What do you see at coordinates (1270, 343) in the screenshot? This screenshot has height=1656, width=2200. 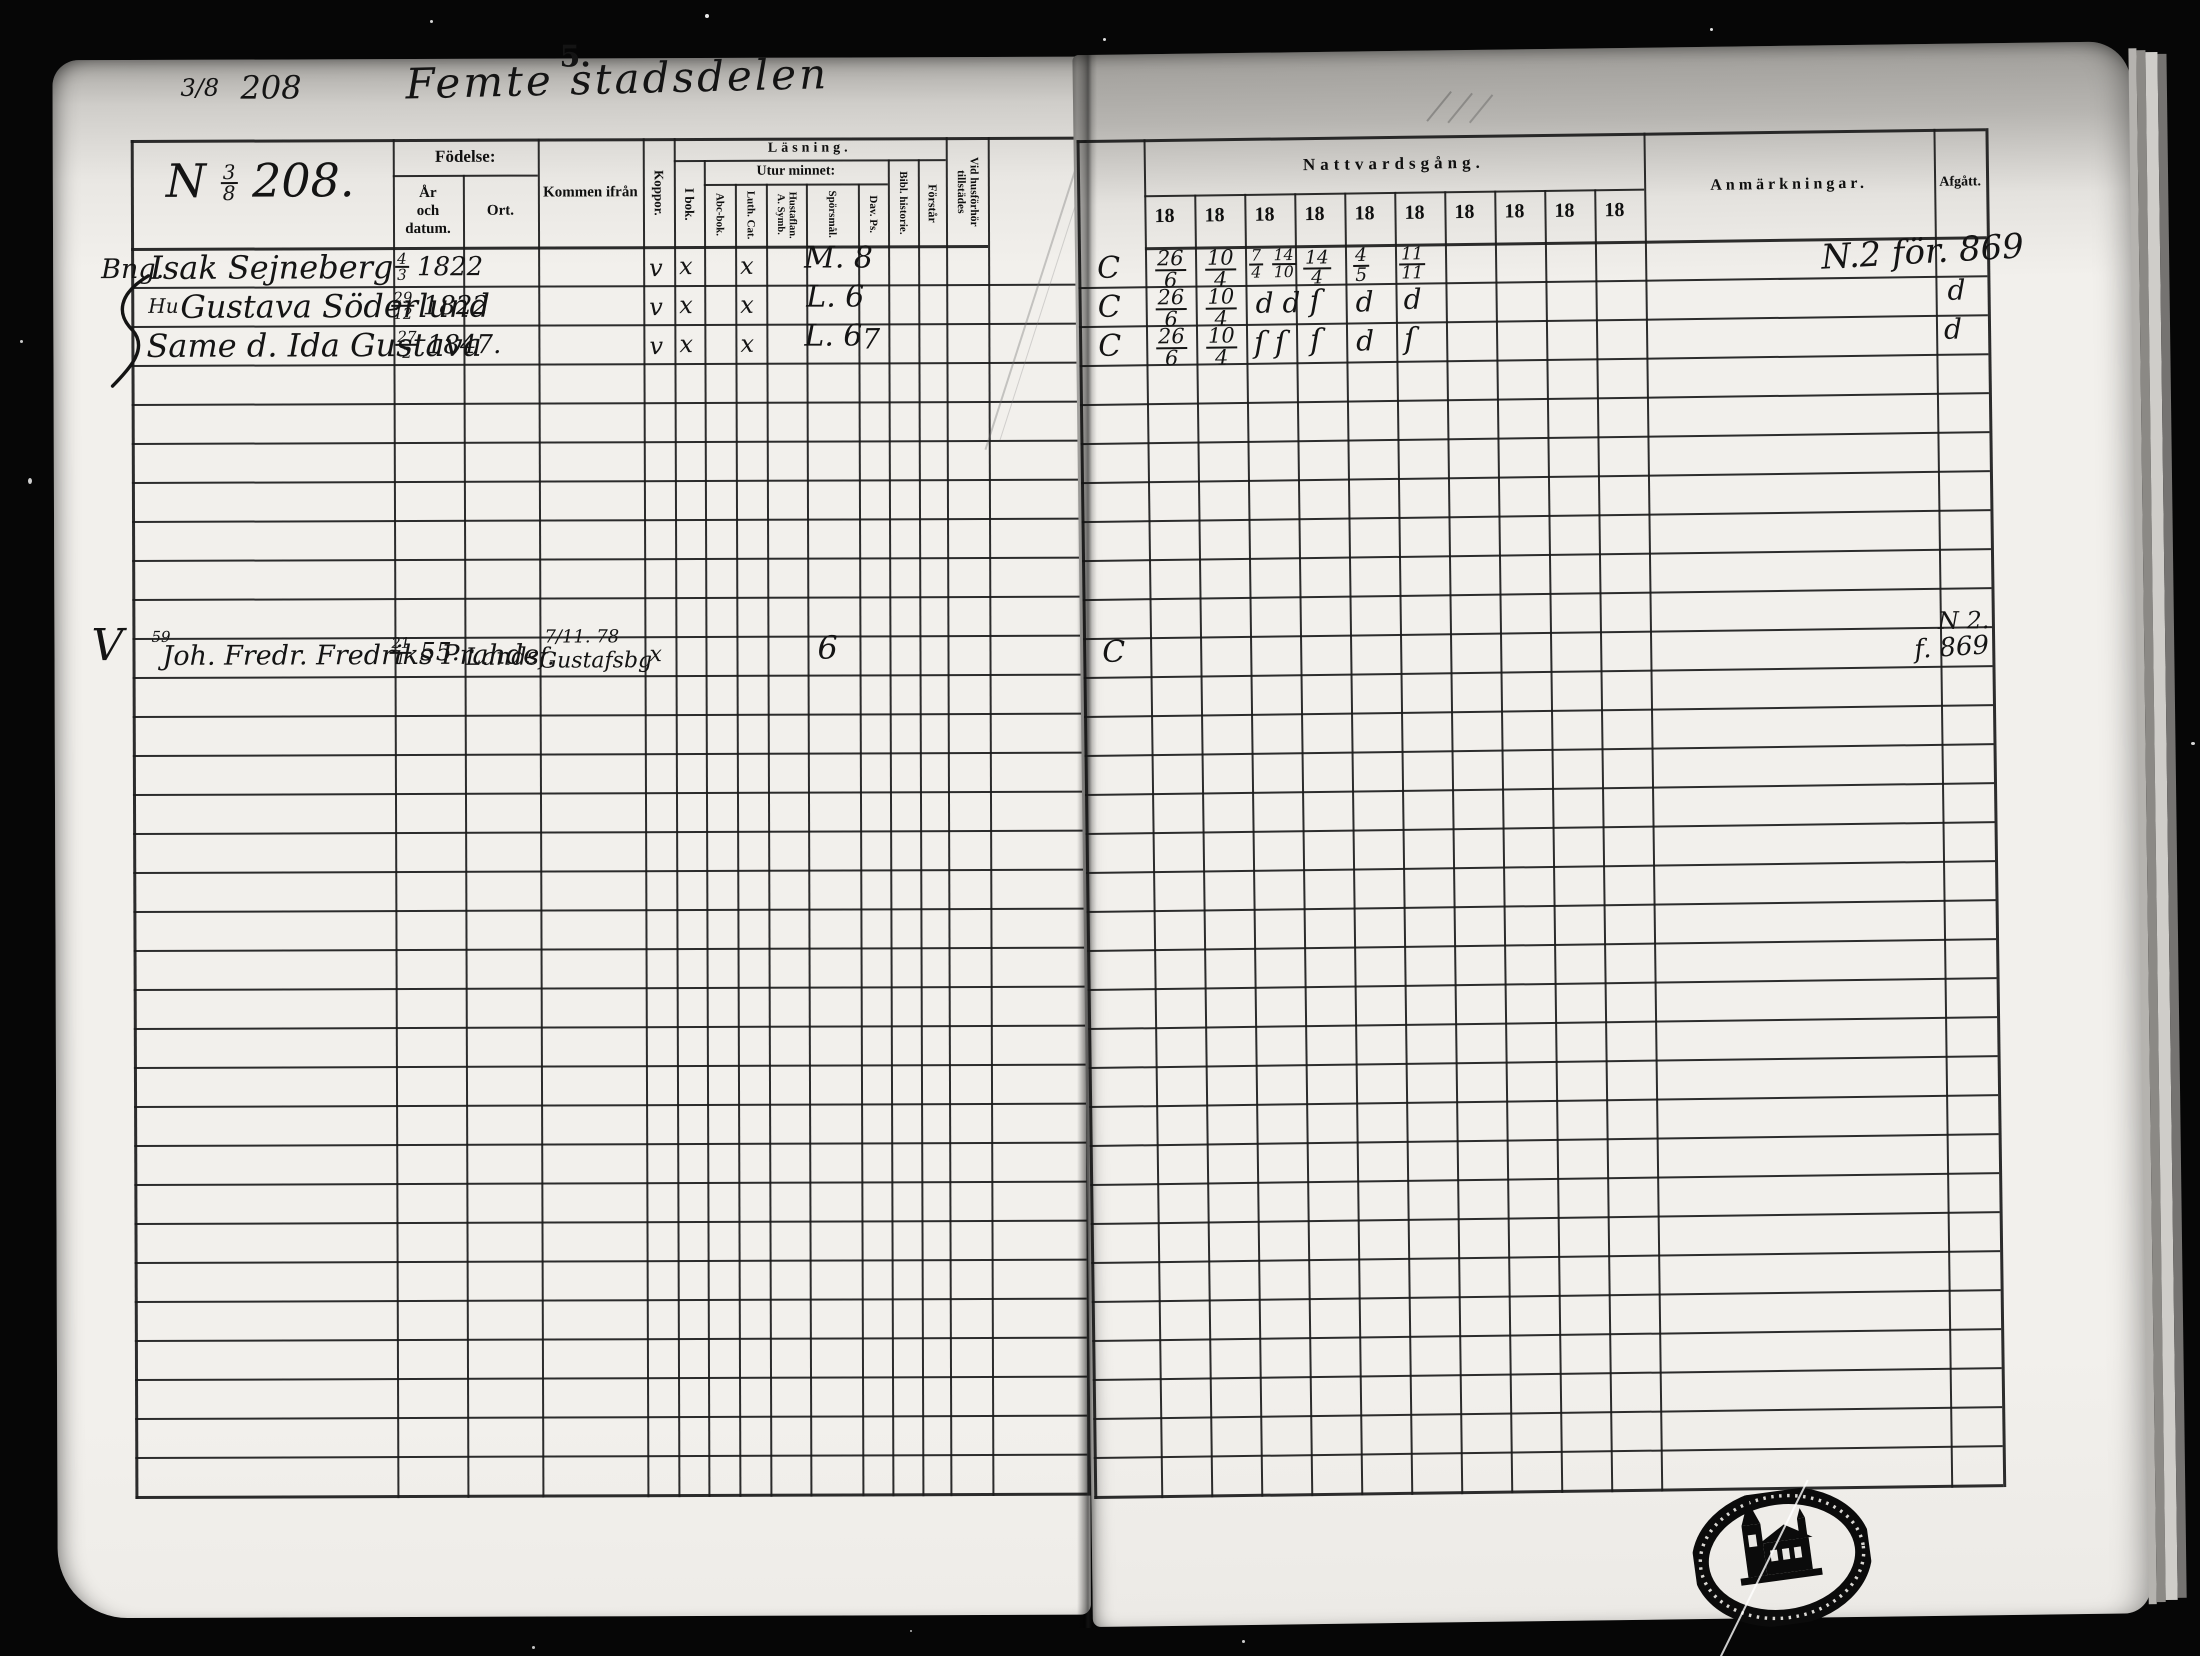 I see `entry-3-communion-ditto: ſ ſ` at bounding box center [1270, 343].